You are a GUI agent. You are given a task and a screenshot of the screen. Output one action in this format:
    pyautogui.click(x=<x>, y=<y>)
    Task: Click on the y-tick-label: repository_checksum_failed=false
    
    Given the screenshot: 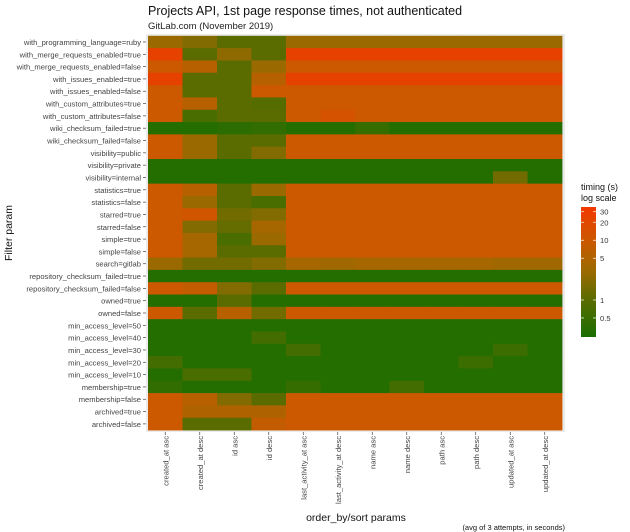 What is the action you would take?
    pyautogui.click(x=83, y=288)
    